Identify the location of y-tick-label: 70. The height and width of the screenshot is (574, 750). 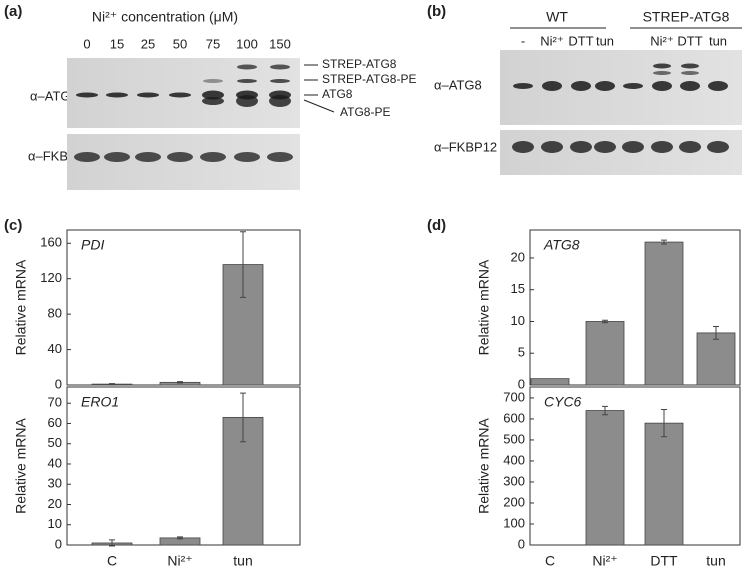
(55, 402).